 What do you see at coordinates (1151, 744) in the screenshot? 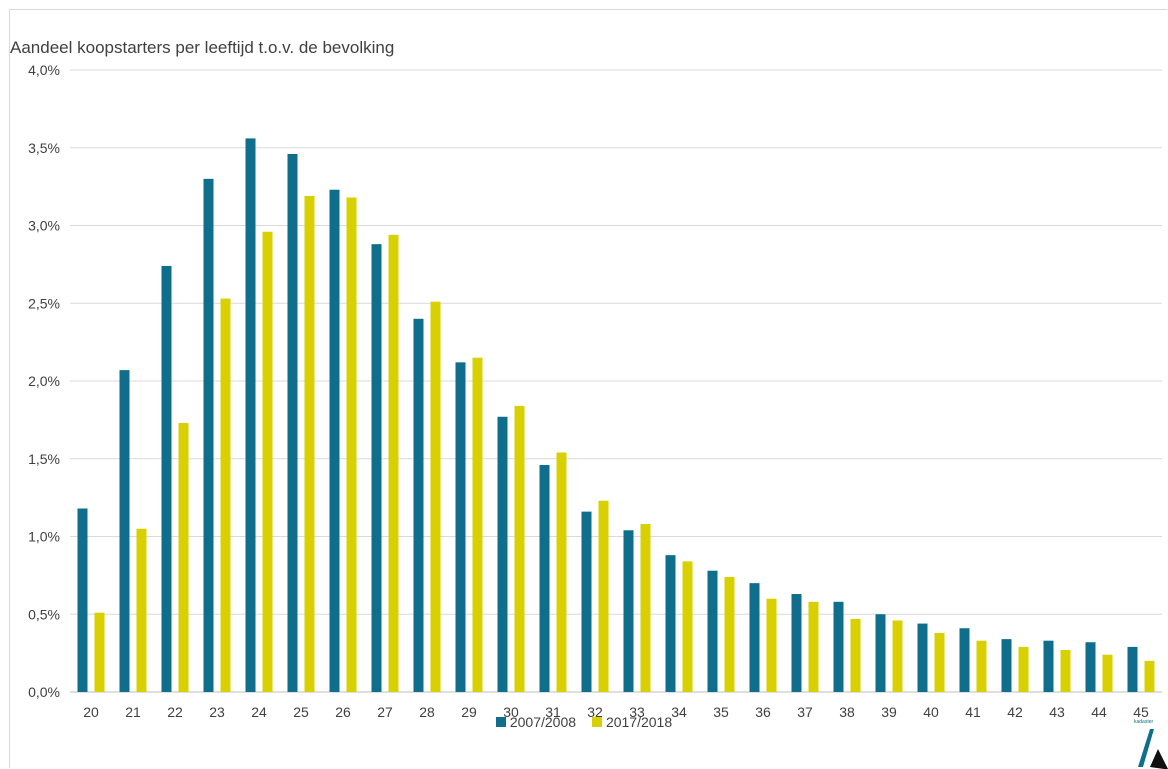
I see `kadaster-logo-icon: kadaster` at bounding box center [1151, 744].